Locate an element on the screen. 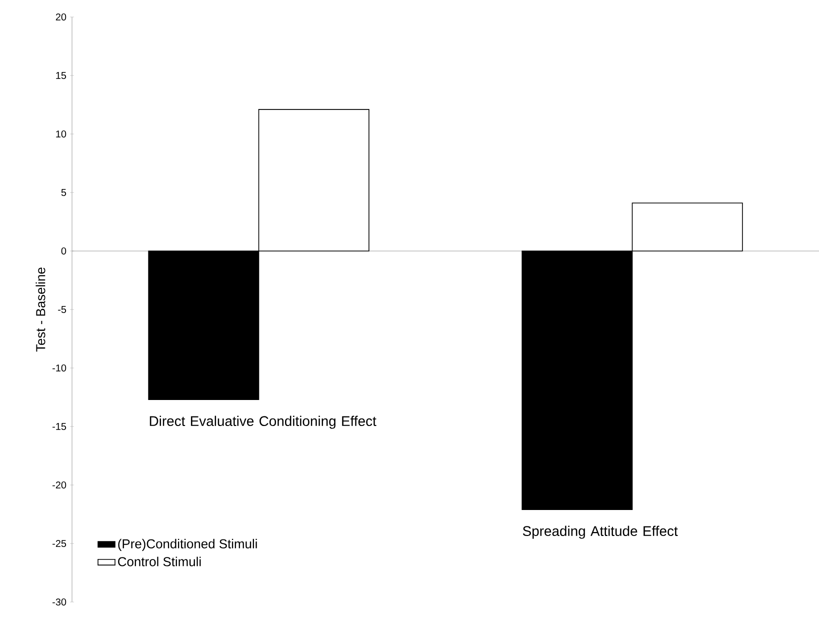  y-tick-label: -20 is located at coordinates (59, 485).